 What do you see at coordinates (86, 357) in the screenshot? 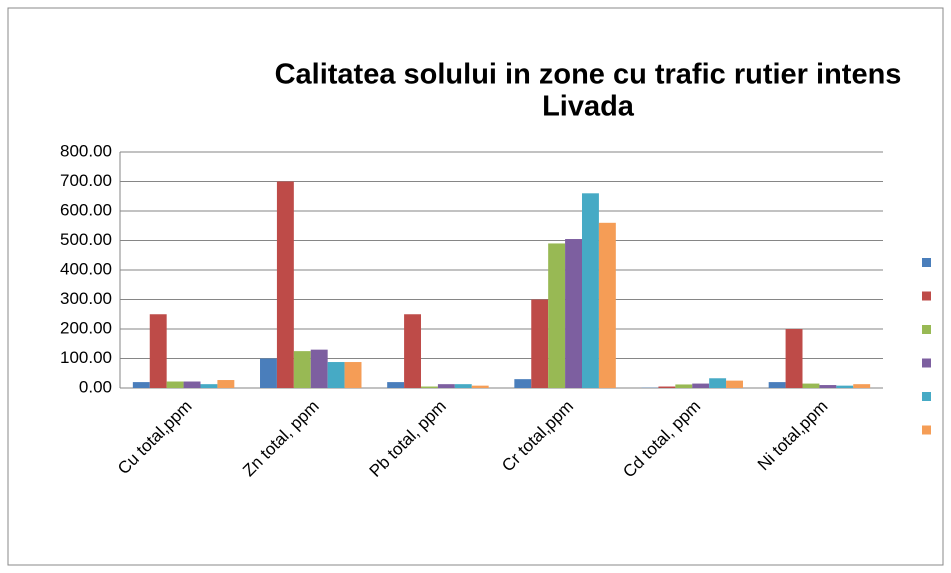
I see `y-tick-label: 100.00` at bounding box center [86, 357].